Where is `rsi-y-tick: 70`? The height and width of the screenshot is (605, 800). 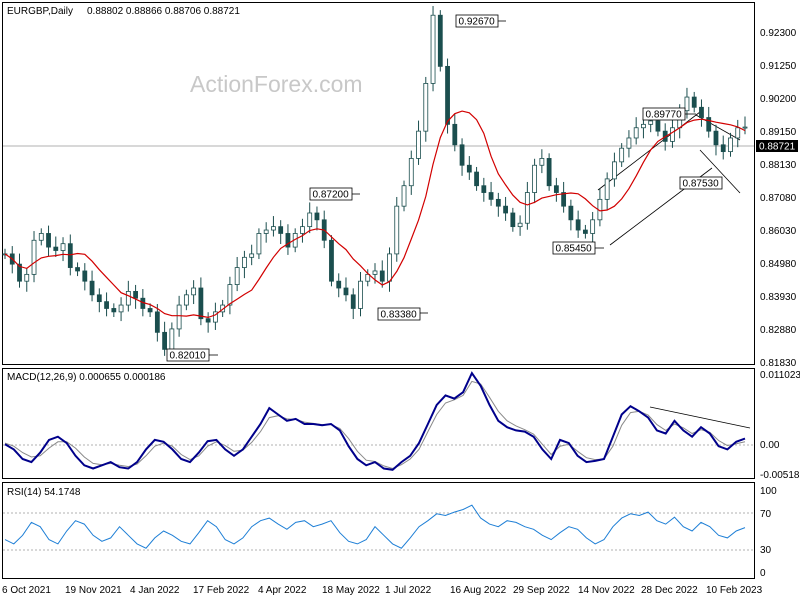 rsi-y-tick: 70 is located at coordinates (766, 514).